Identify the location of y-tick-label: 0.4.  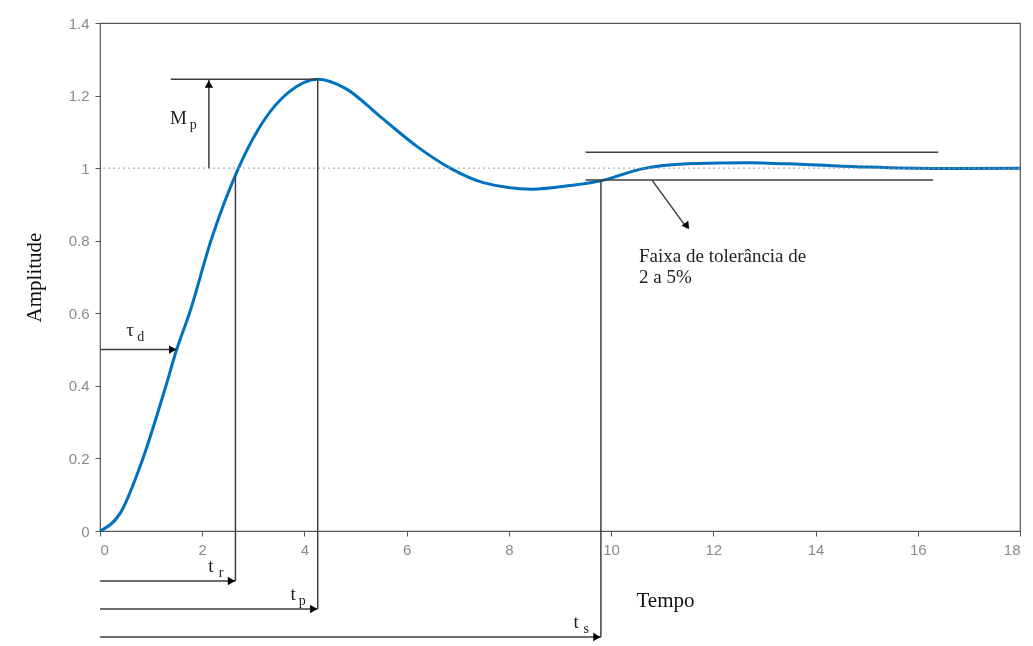
(79, 386).